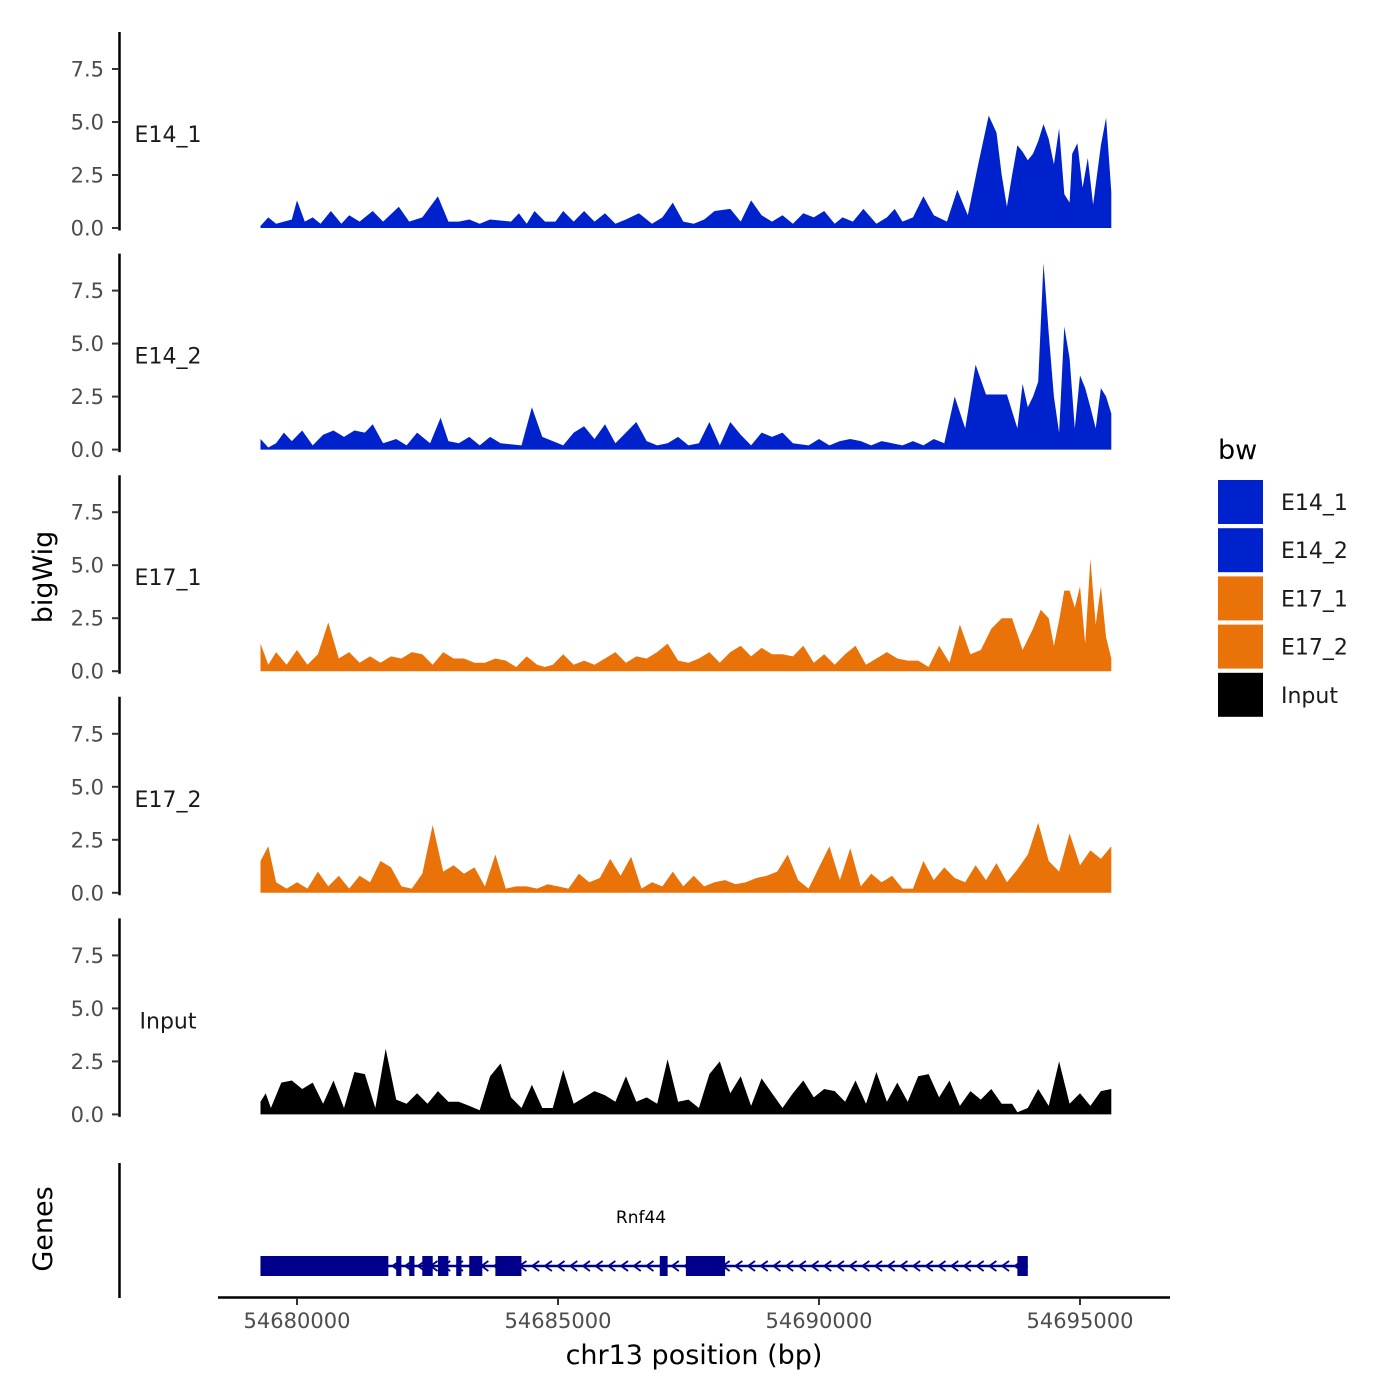  I want to click on x-axis-title: chr13 position (bp), so click(694, 1355).